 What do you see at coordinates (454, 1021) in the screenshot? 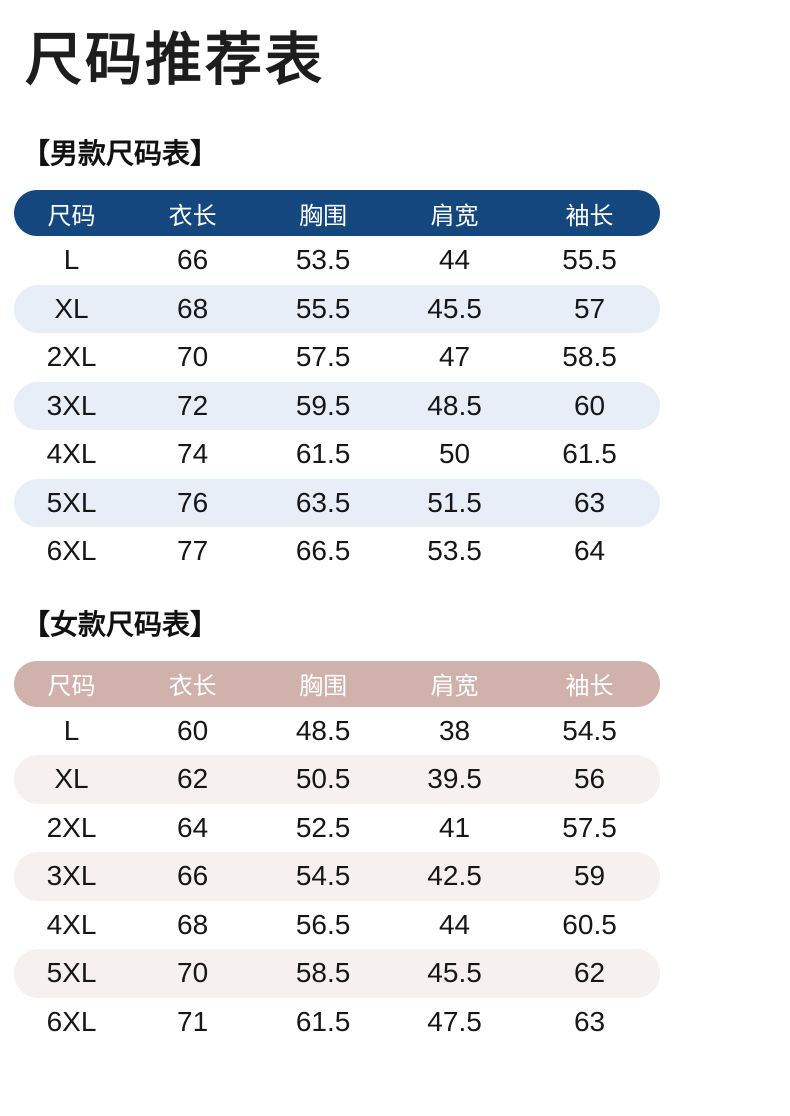
I see `measurement-value-cell: 47.5` at bounding box center [454, 1021].